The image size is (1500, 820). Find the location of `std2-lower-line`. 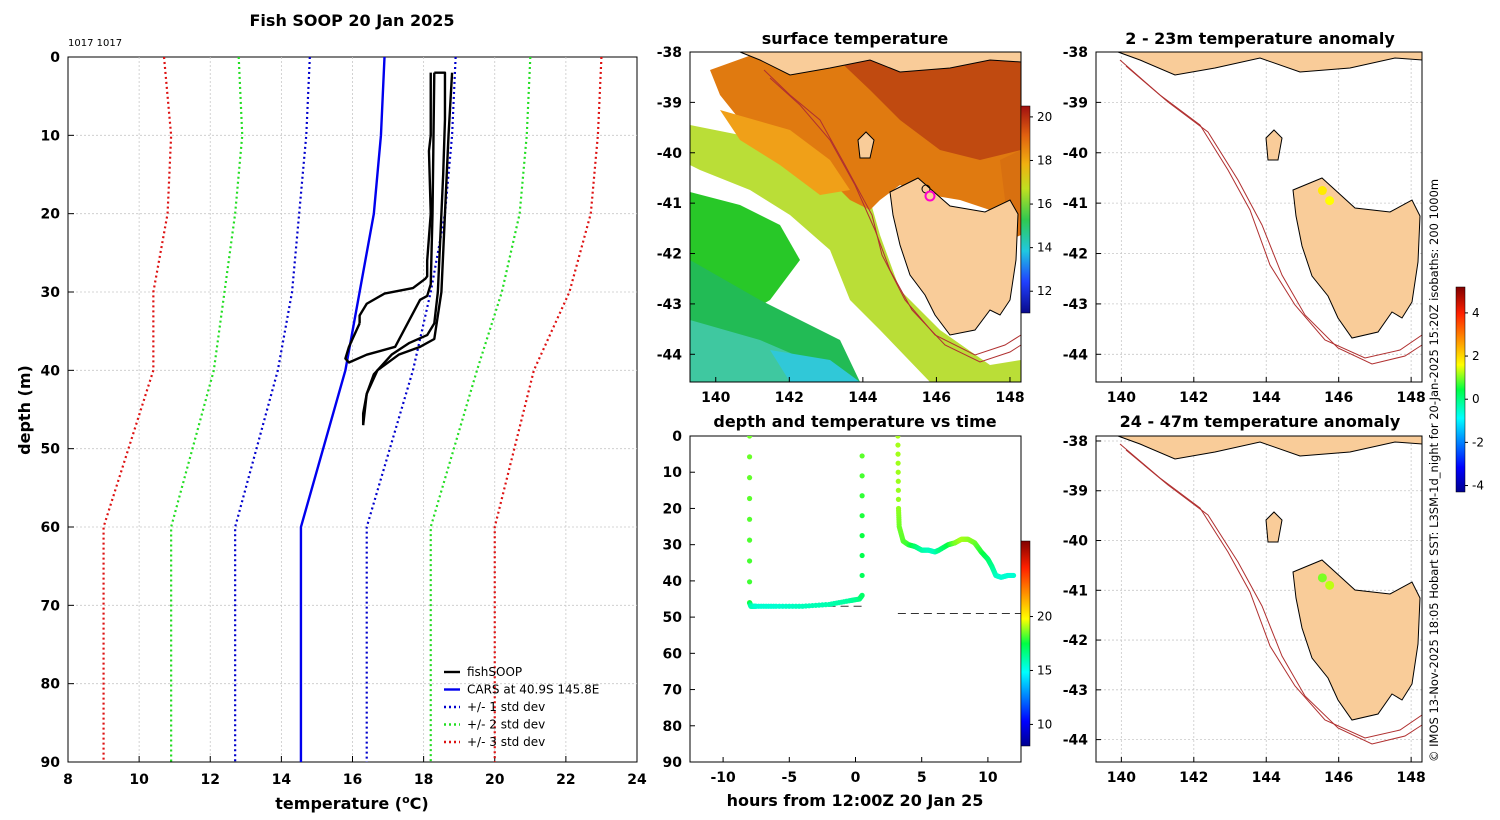

std2-lower-line is located at coordinates (207, 409).